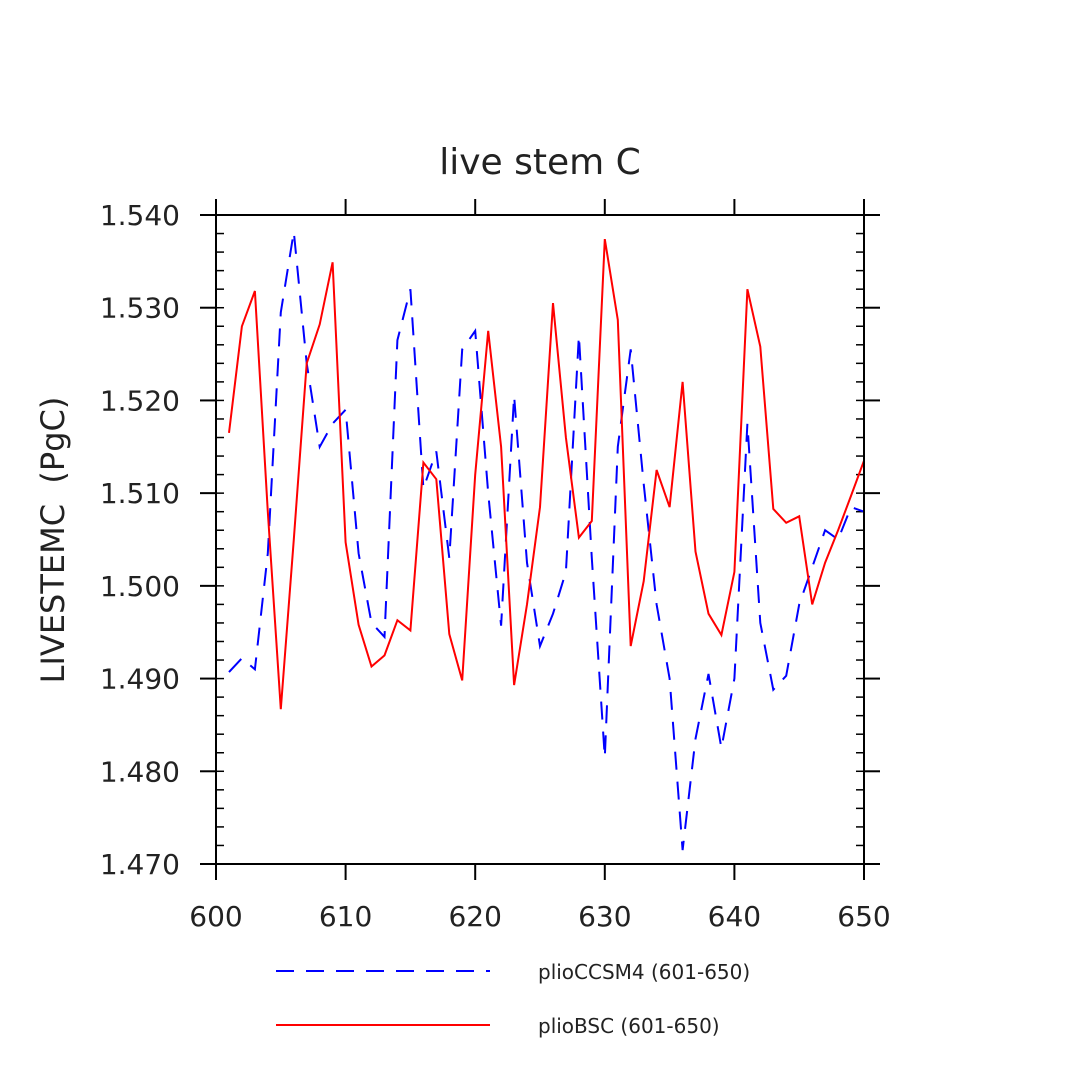  What do you see at coordinates (140, 215) in the screenshot?
I see `y-tick-label: 1.540` at bounding box center [140, 215].